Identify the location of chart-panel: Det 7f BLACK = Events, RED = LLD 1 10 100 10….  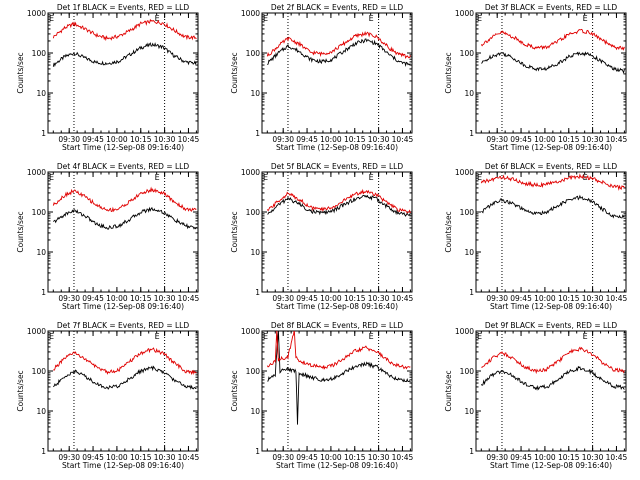
(107, 395).